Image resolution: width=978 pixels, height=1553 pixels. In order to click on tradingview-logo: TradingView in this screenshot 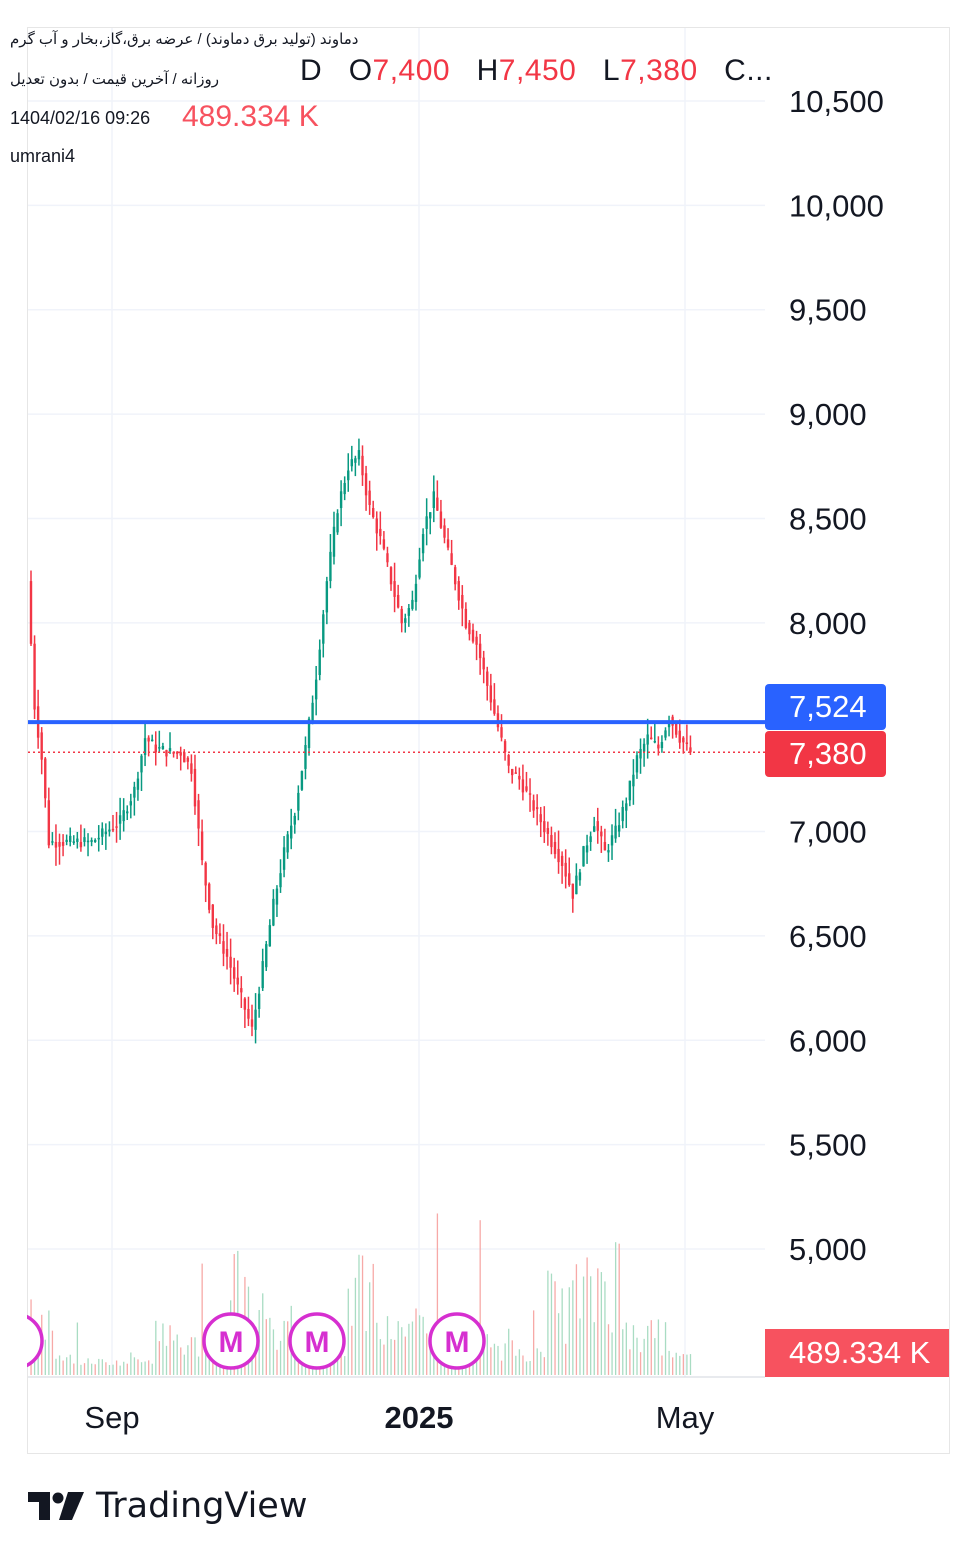, I will do `click(167, 1506)`.